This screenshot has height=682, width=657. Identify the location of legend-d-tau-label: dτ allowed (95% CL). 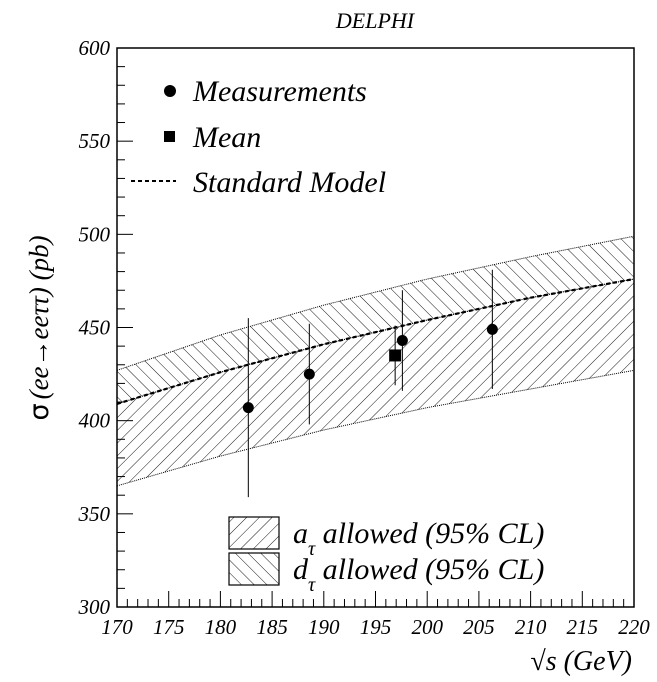
(418, 574).